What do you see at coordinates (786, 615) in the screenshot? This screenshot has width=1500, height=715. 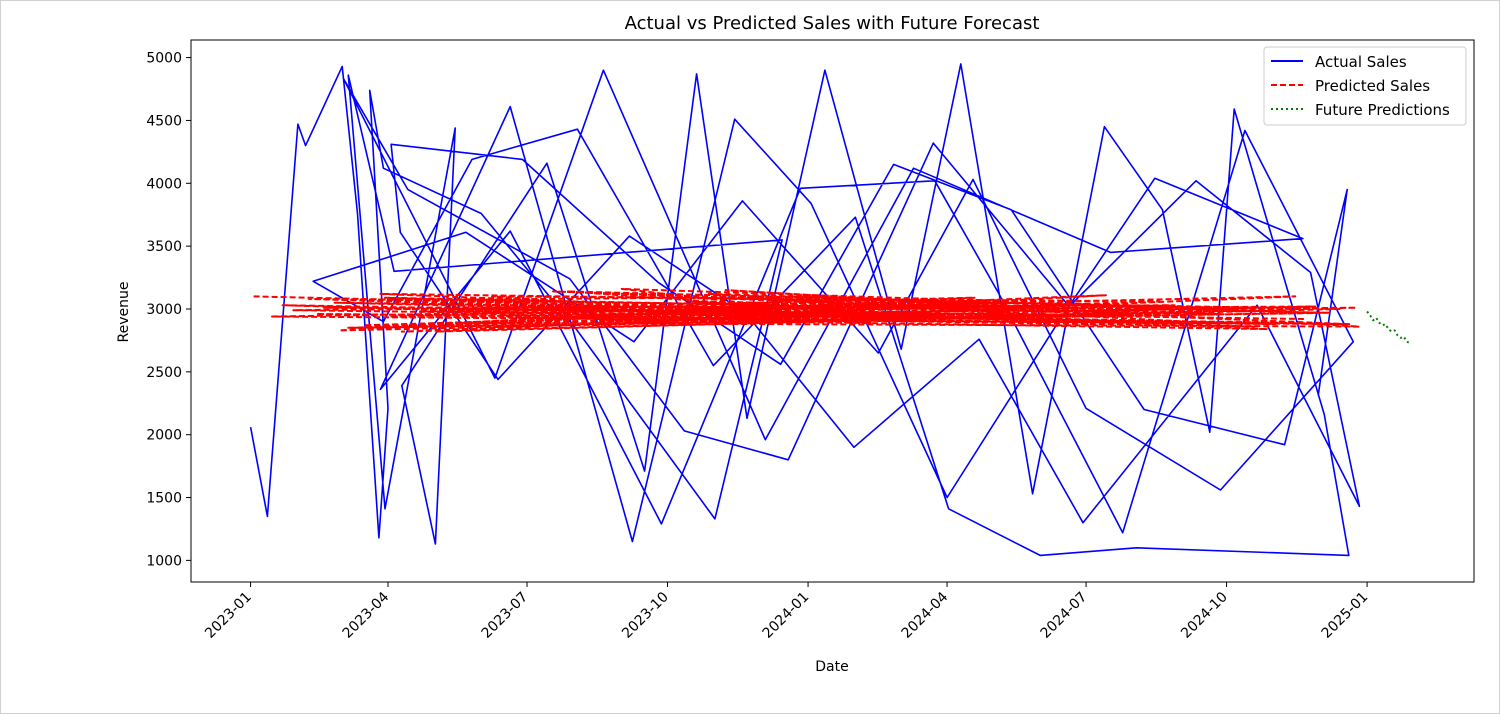 I see `x-tick-label: 2024-01` at bounding box center [786, 615].